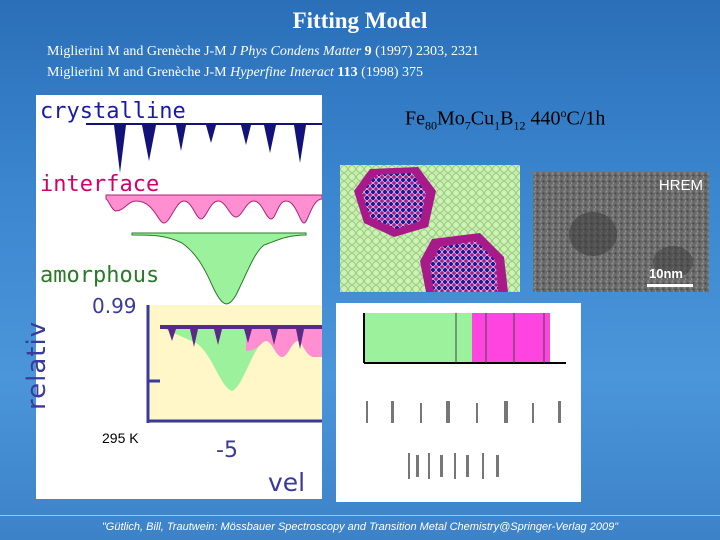 The image size is (720, 540). I want to click on element-fe: Fe, so click(415, 118).